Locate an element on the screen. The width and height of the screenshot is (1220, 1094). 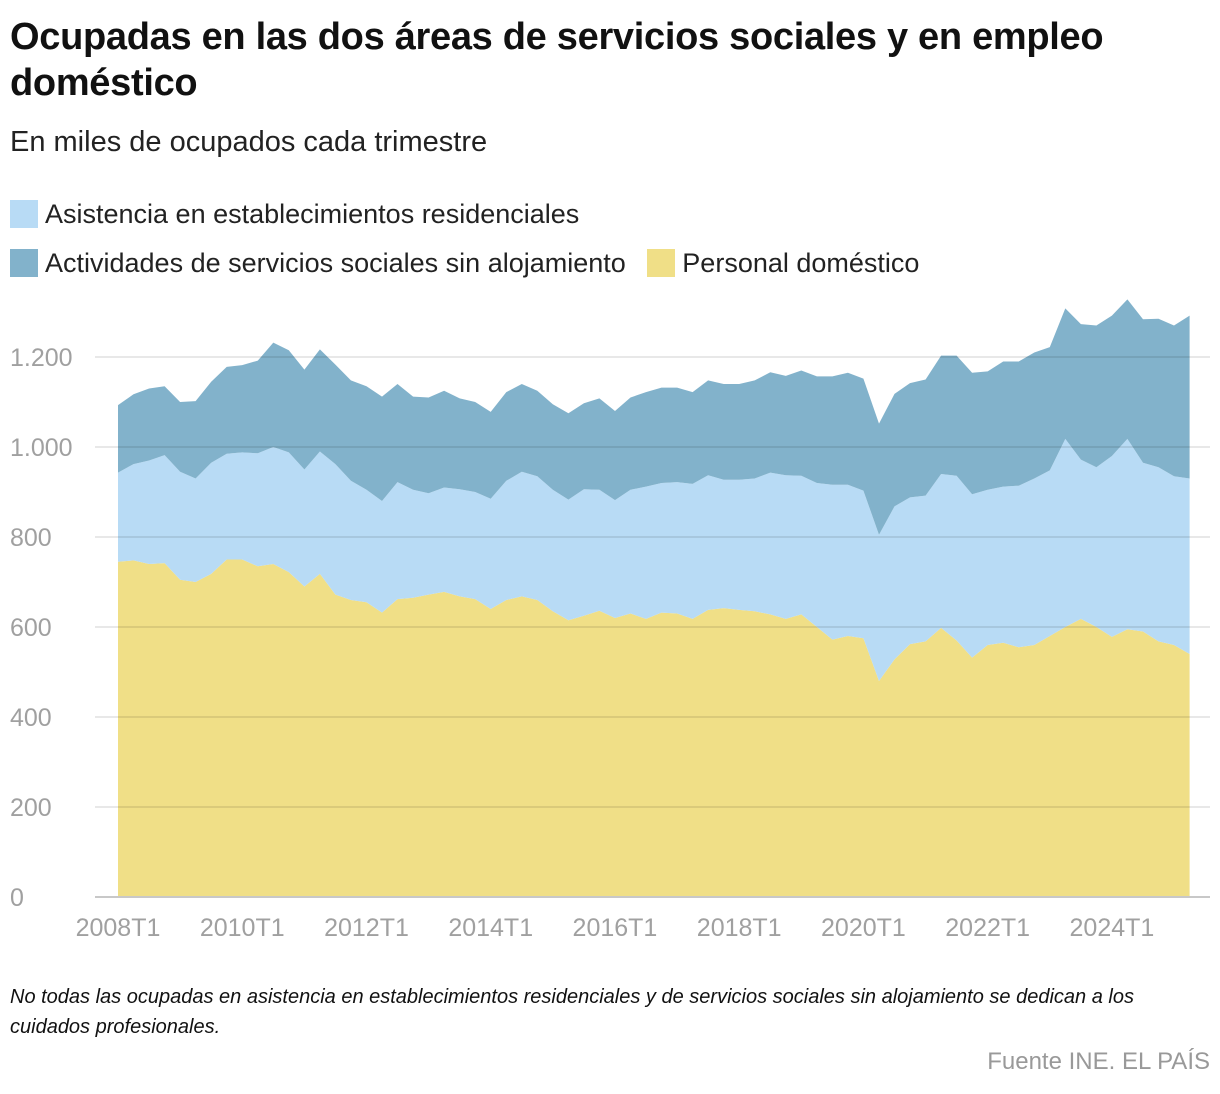
legend-label: Personal doméstico is located at coordinates (801, 263).